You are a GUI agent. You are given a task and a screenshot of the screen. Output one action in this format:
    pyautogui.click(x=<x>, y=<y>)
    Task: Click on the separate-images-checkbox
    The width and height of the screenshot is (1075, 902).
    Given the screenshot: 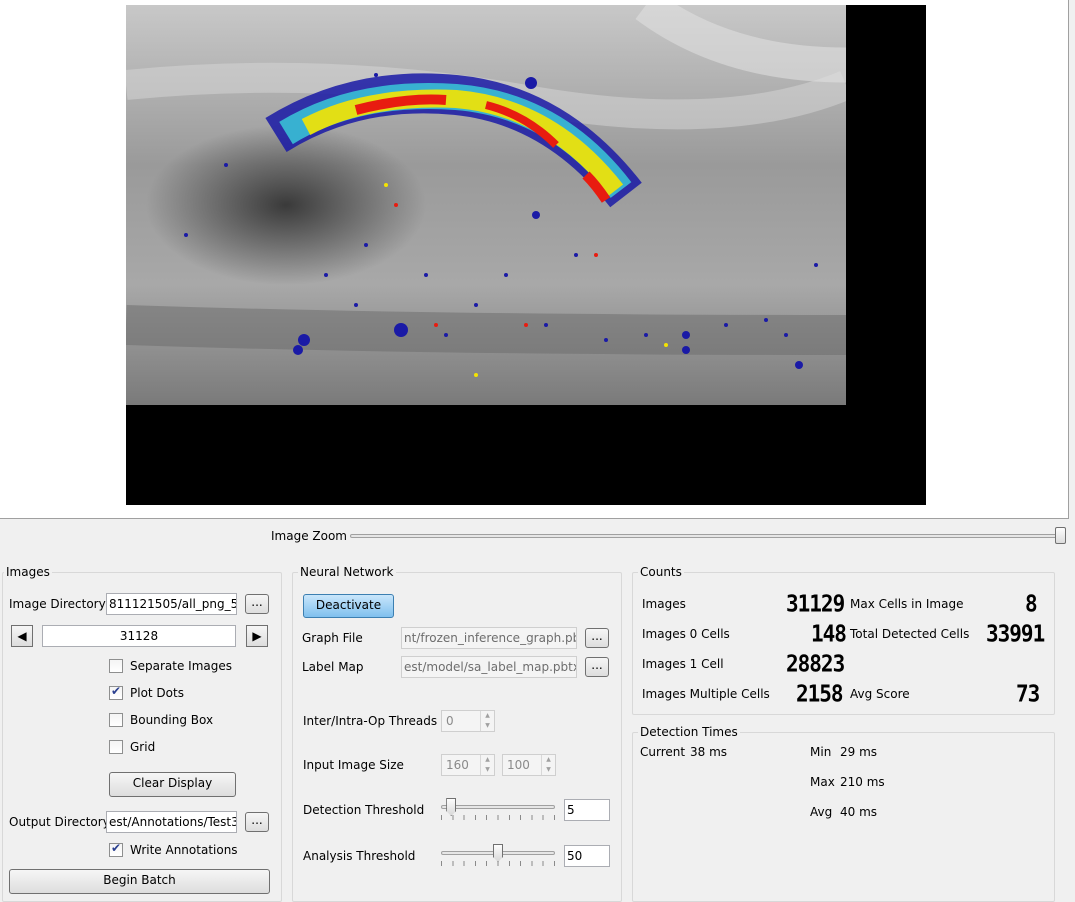 What is the action you would take?
    pyautogui.click(x=116, y=666)
    